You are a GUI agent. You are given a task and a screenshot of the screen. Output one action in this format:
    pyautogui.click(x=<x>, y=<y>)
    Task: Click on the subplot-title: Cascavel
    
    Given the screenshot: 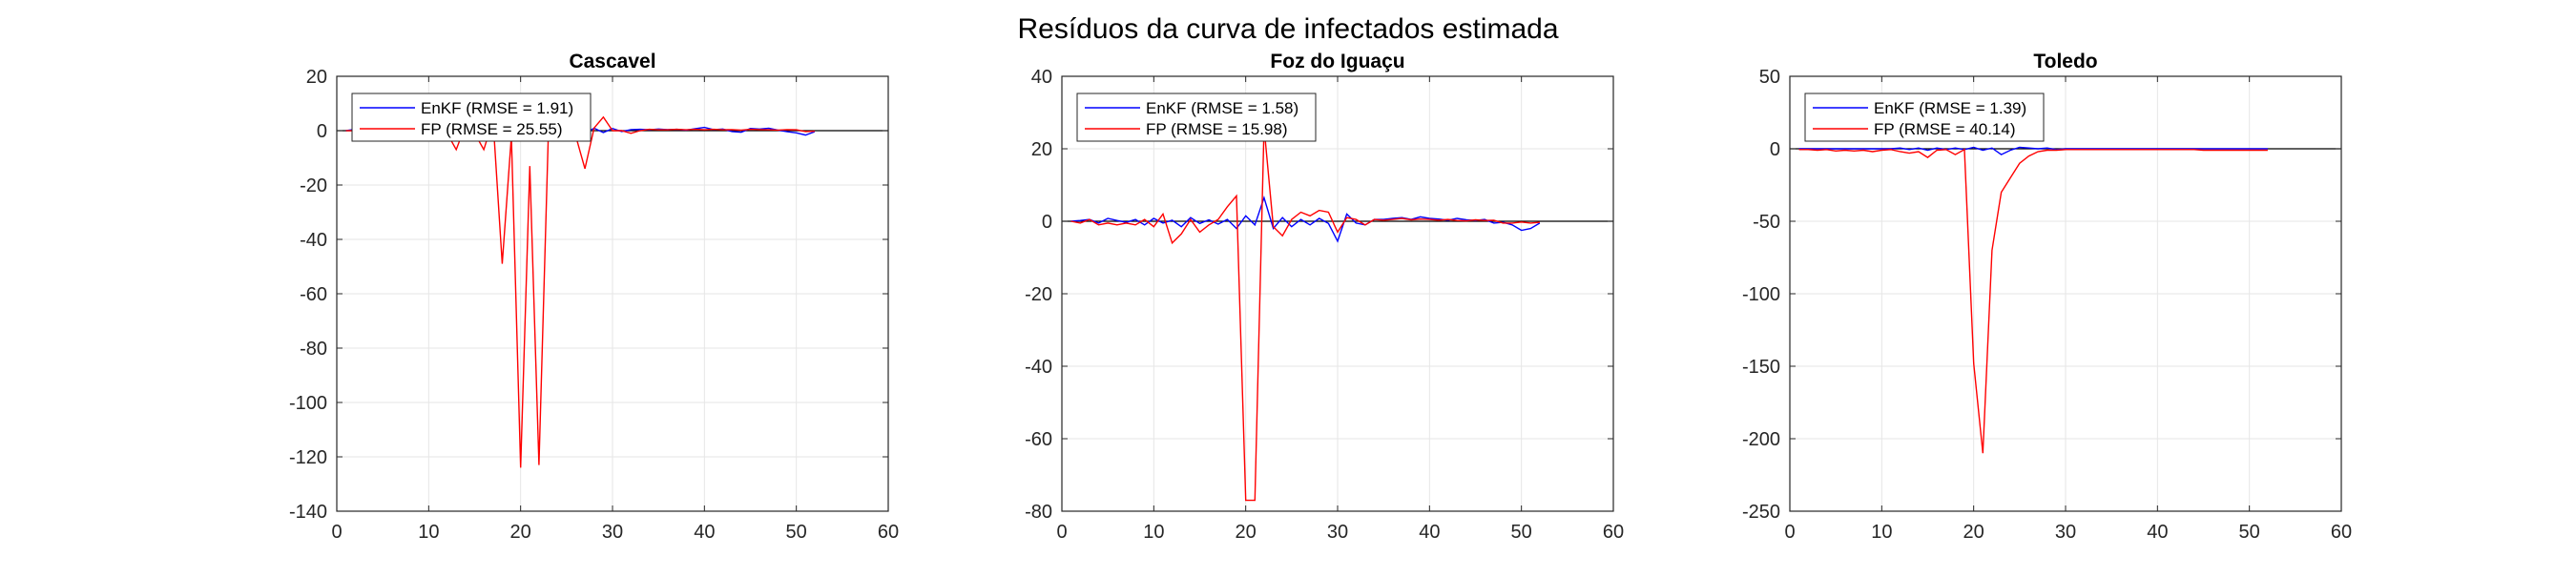 What is the action you would take?
    pyautogui.click(x=612, y=61)
    